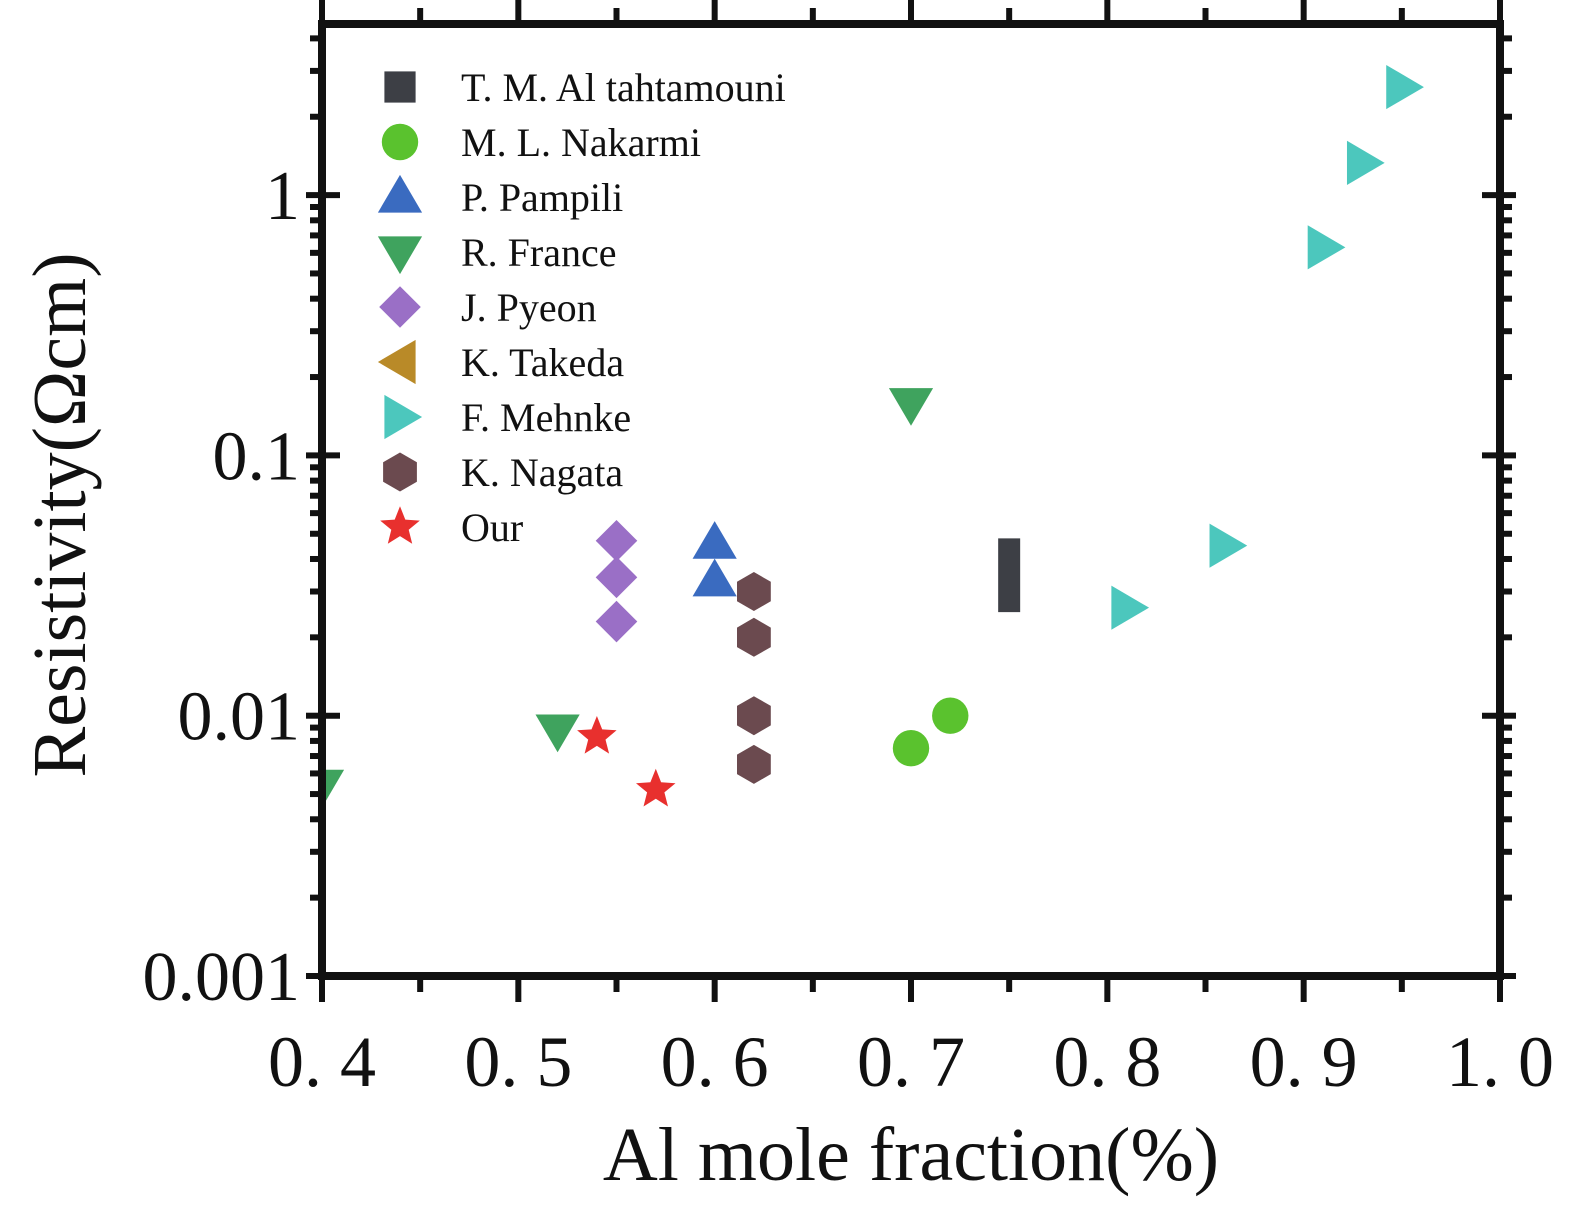 The height and width of the screenshot is (1220, 1575). What do you see at coordinates (1107, 1062) in the screenshot?
I see `x-tick-label: 0. 8` at bounding box center [1107, 1062].